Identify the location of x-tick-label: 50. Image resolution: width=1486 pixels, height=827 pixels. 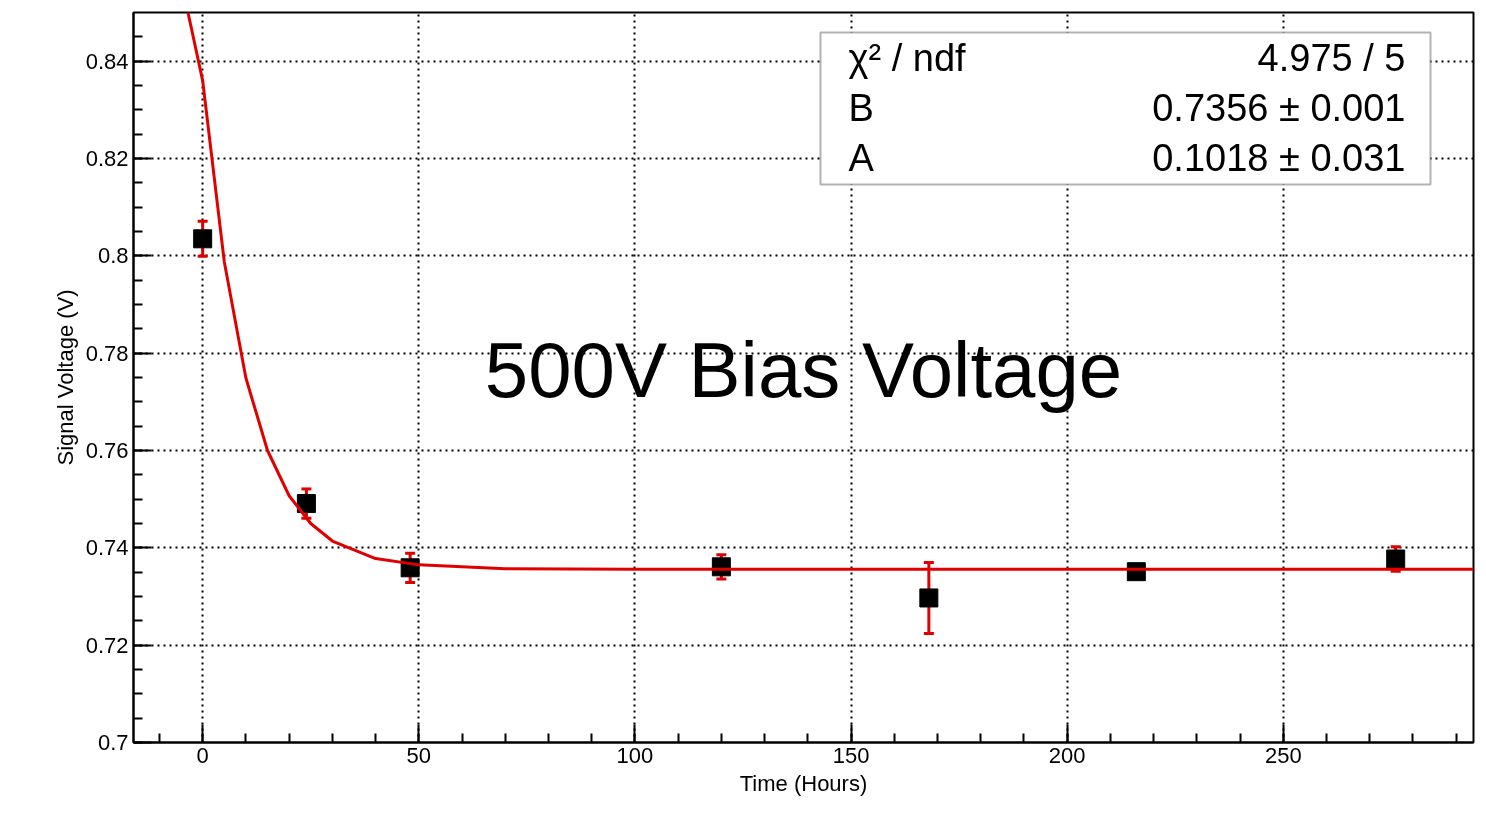
(419, 755).